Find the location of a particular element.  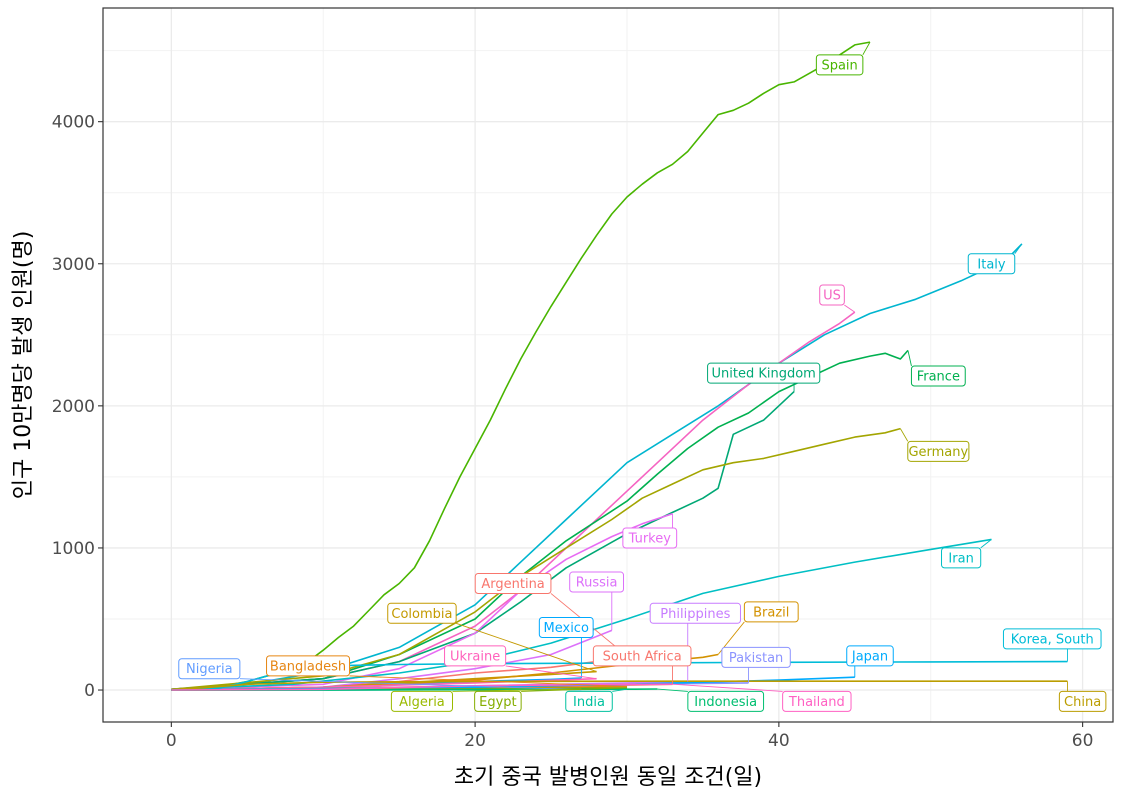

series-label-text: Ukraine is located at coordinates (475, 656).